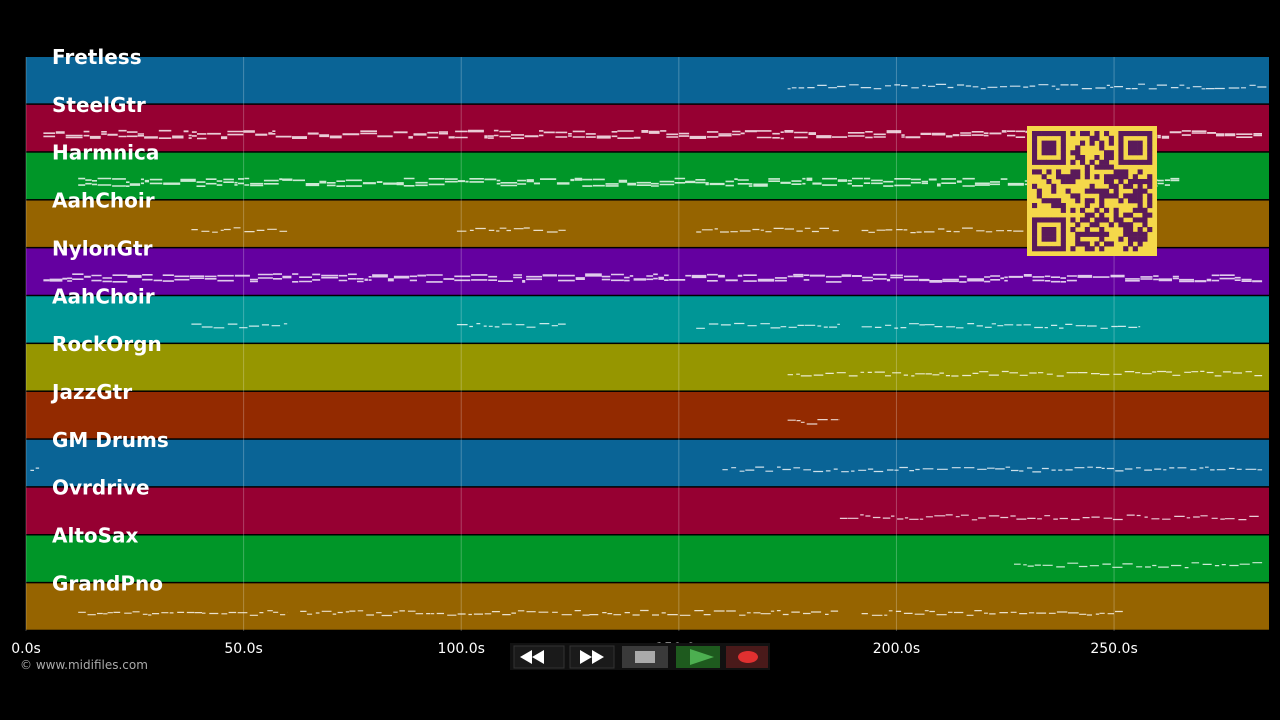 Image resolution: width=1280 pixels, height=720 pixels. I want to click on tick-label: 200.0s, so click(896, 649).